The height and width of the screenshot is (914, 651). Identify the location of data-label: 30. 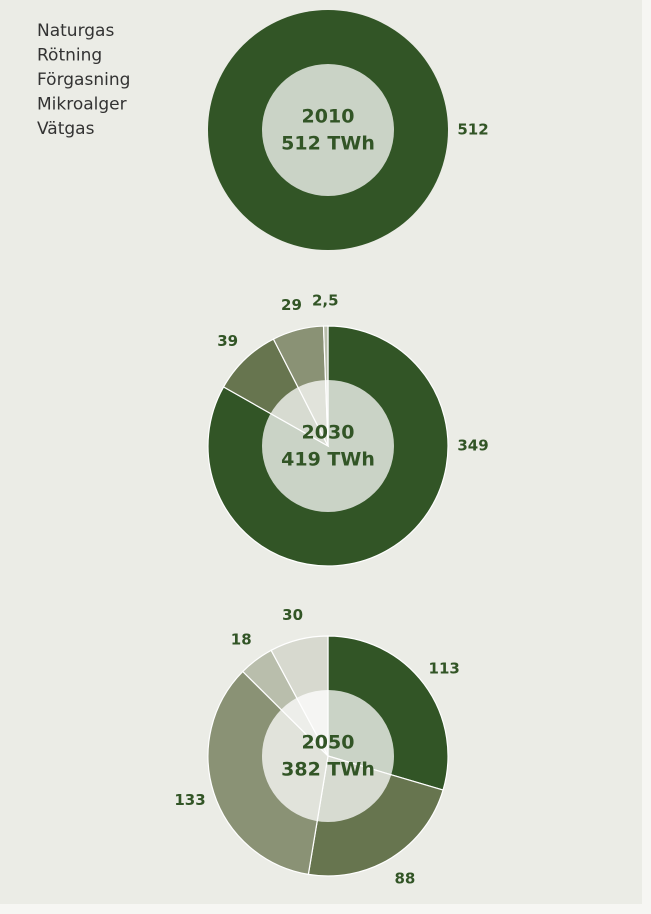
(292, 615).